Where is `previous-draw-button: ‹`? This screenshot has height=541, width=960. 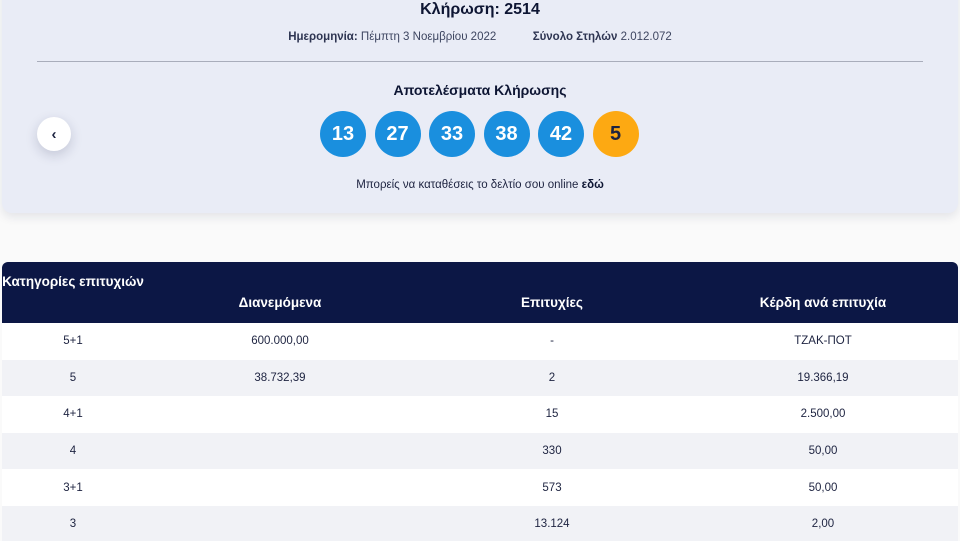 previous-draw-button: ‹ is located at coordinates (54, 134).